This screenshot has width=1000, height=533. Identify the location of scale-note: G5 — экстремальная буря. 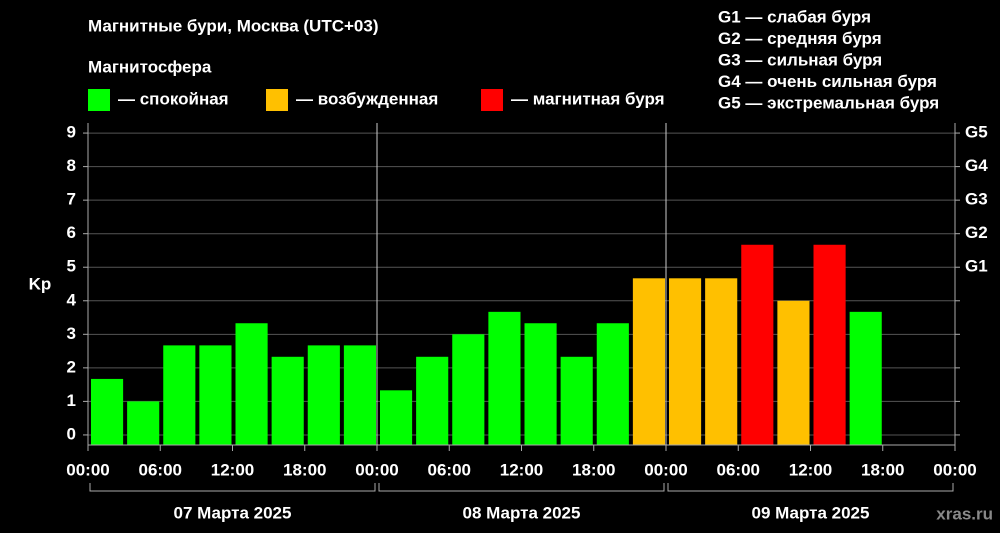
(828, 102).